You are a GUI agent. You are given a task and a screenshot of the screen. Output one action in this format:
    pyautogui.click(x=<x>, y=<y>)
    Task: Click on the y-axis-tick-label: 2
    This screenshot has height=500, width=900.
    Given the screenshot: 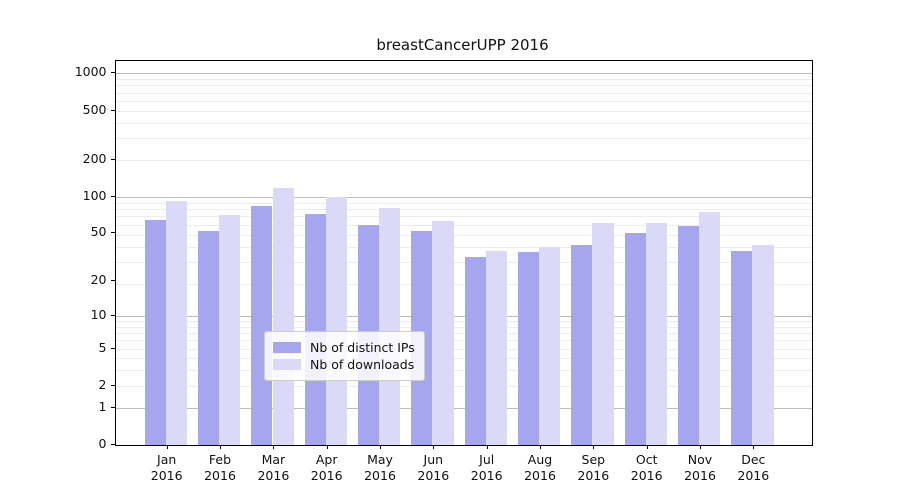 What is the action you would take?
    pyautogui.click(x=102, y=384)
    